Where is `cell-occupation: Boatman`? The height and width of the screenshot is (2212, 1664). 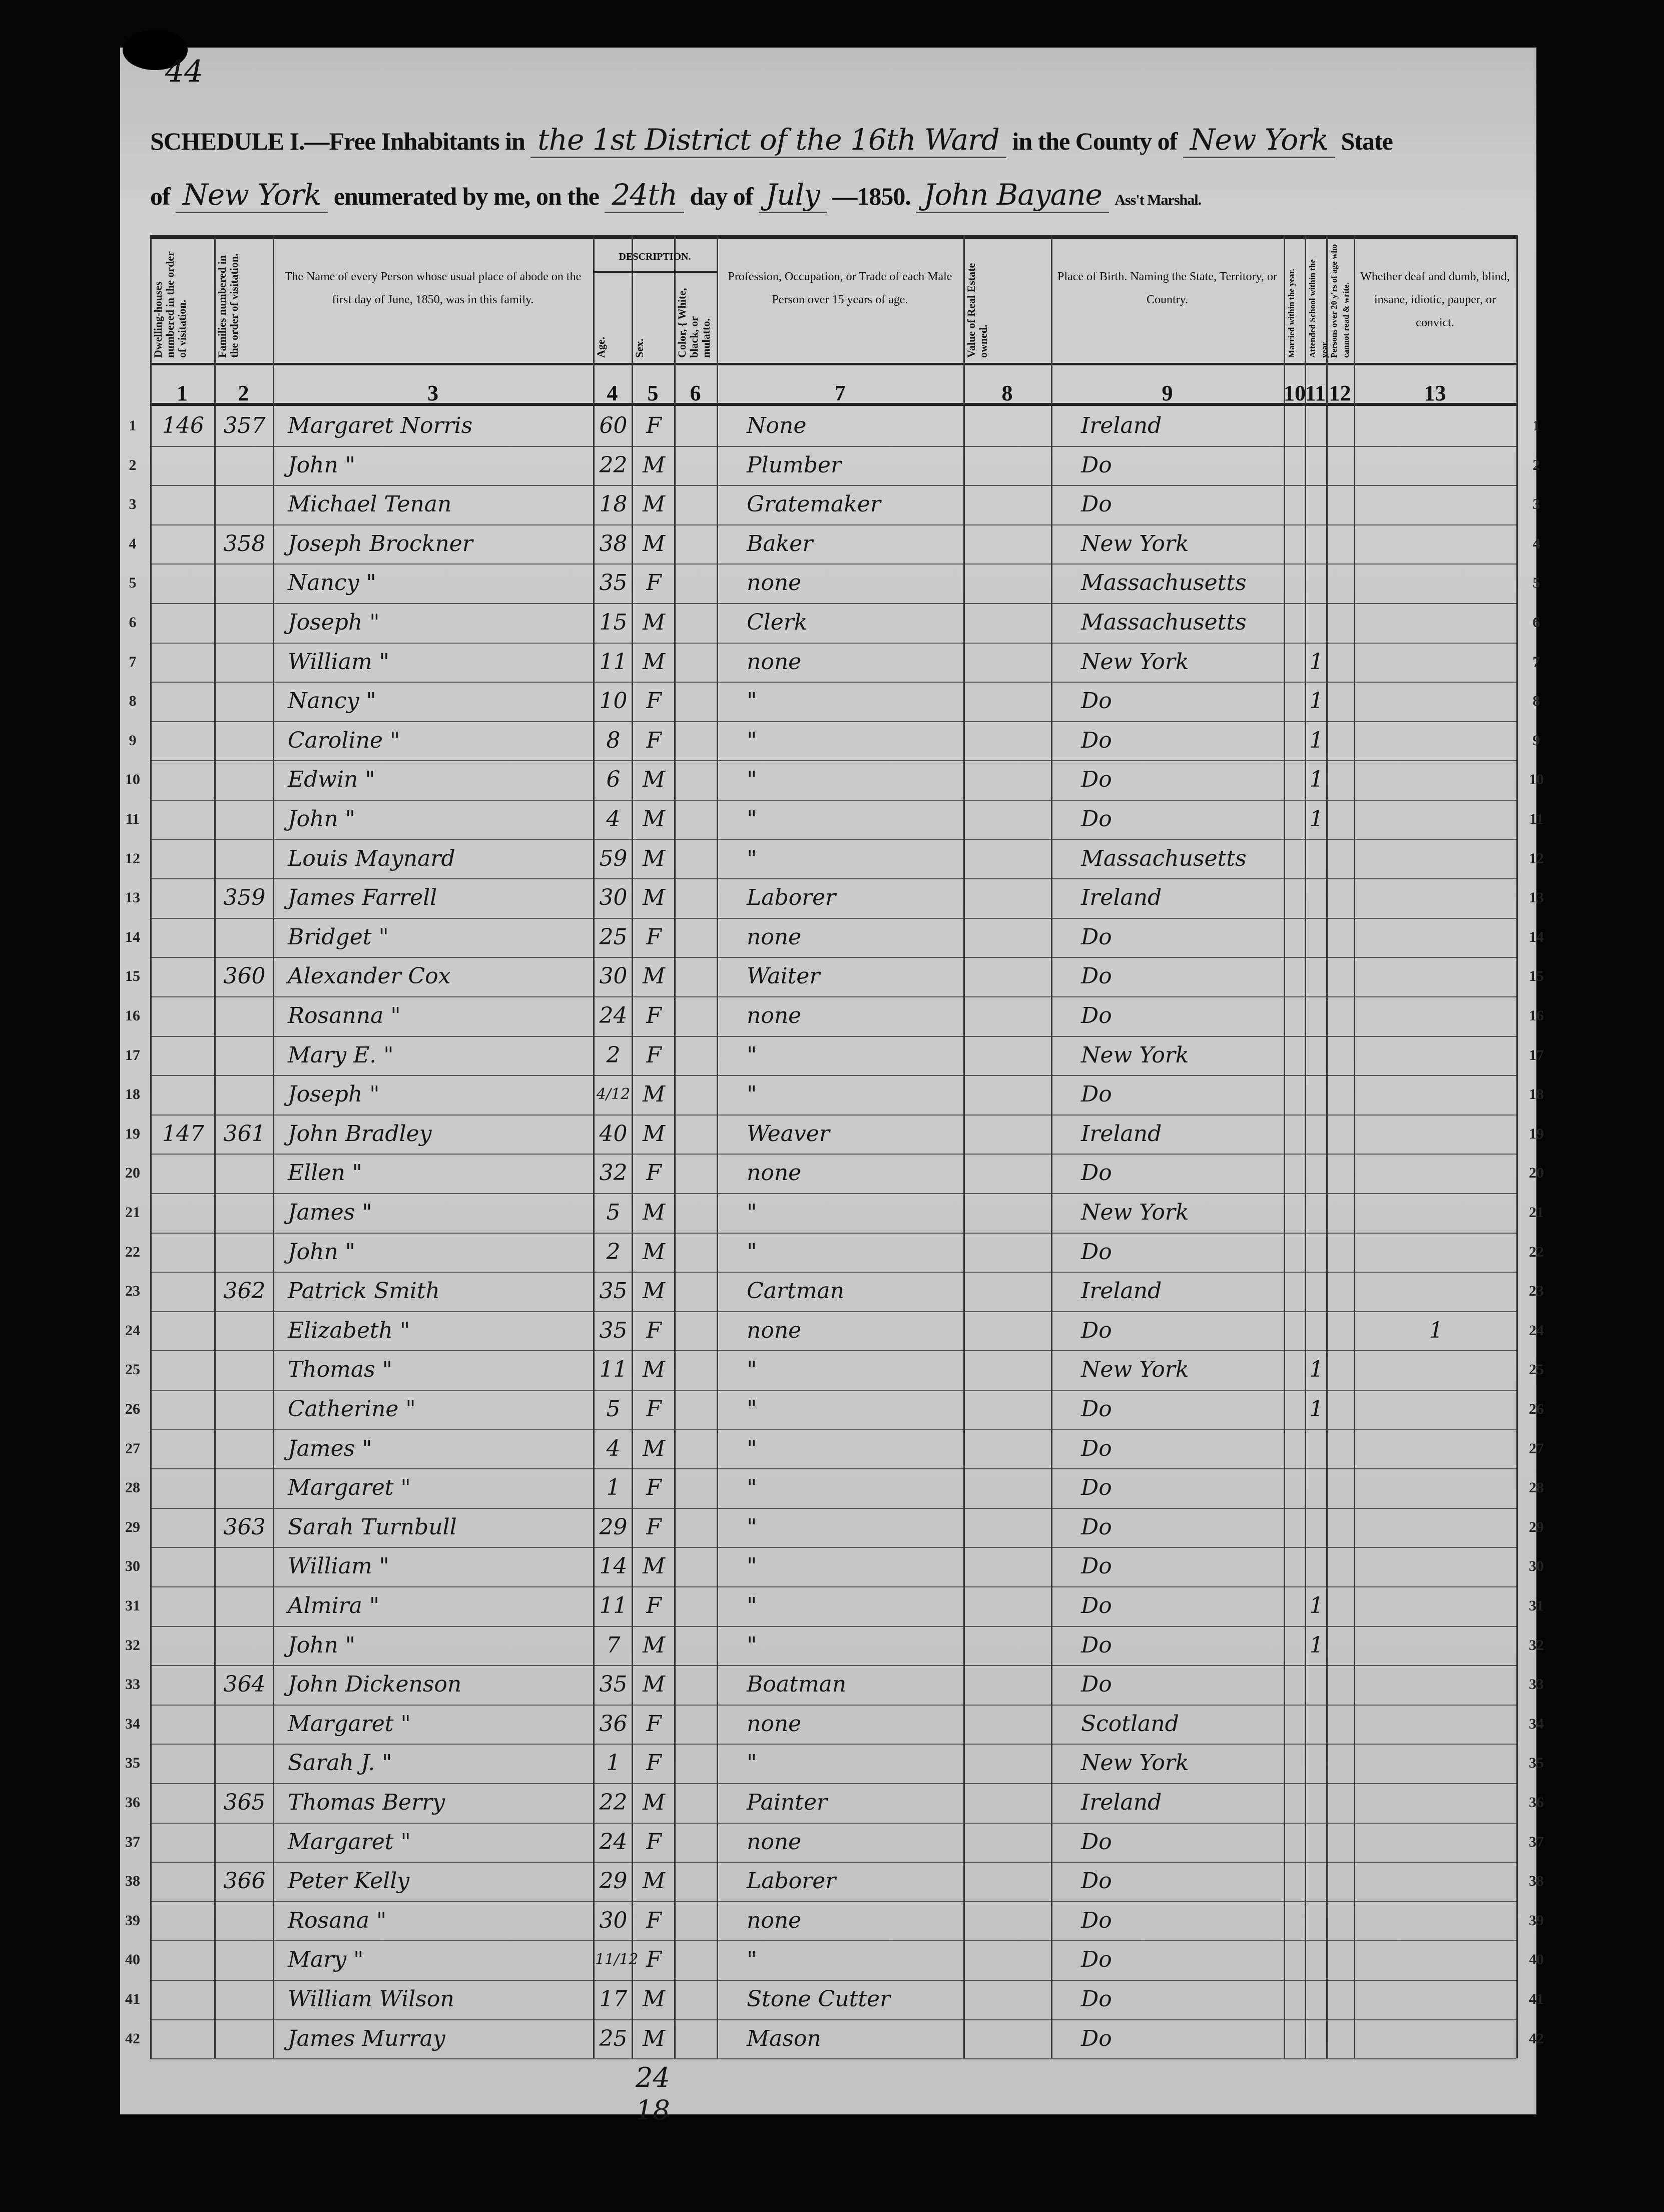 cell-occupation: Boatman is located at coordinates (797, 1685).